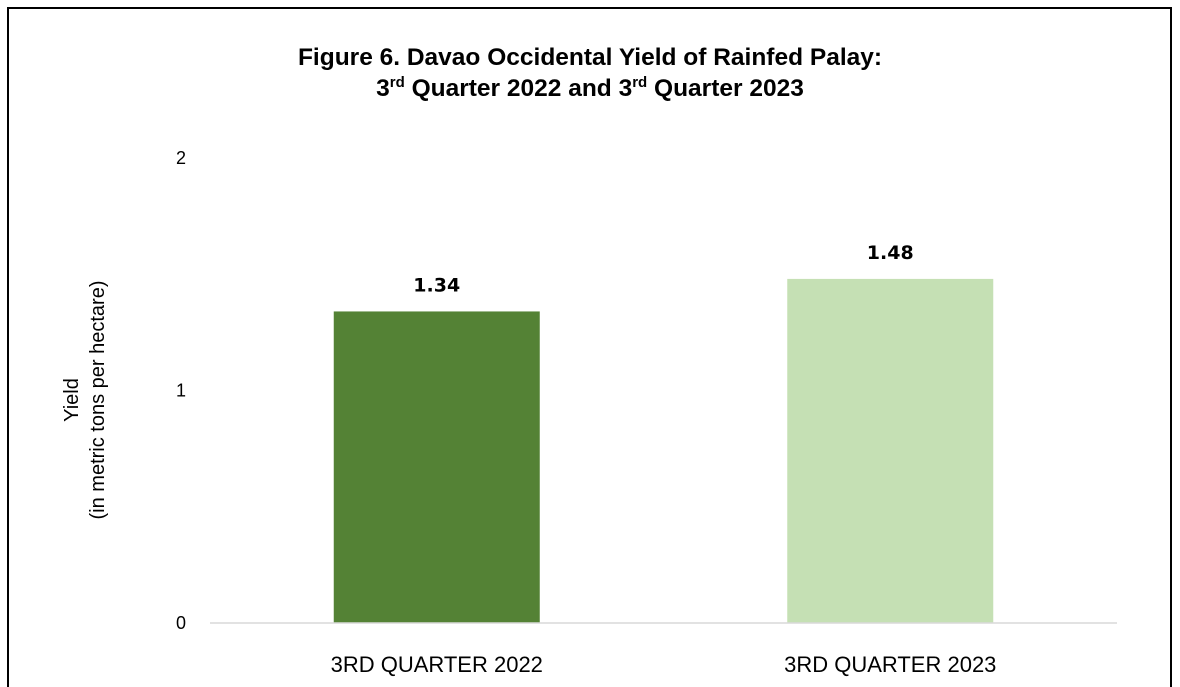 This screenshot has height=687, width=1180. Describe the element at coordinates (890, 253) in the screenshot. I see `data-label: 1.48` at that location.